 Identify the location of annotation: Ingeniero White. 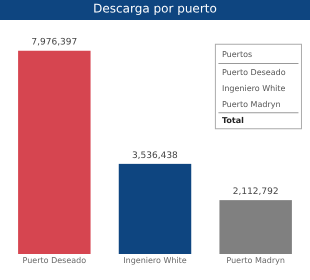
(254, 88).